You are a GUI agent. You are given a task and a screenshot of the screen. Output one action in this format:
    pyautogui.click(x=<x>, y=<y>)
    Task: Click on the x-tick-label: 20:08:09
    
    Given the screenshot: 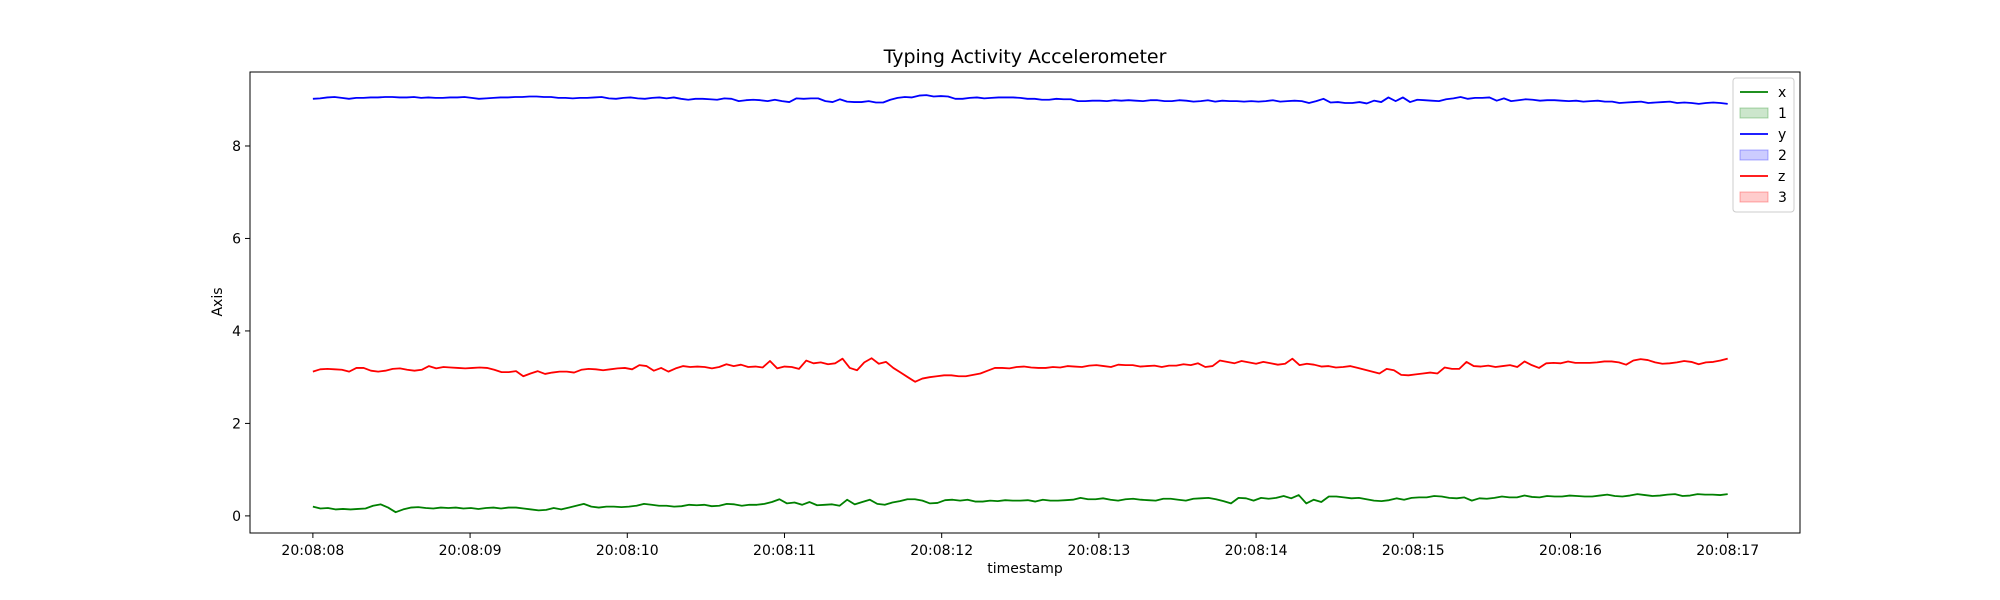 What is the action you would take?
    pyautogui.click(x=470, y=551)
    